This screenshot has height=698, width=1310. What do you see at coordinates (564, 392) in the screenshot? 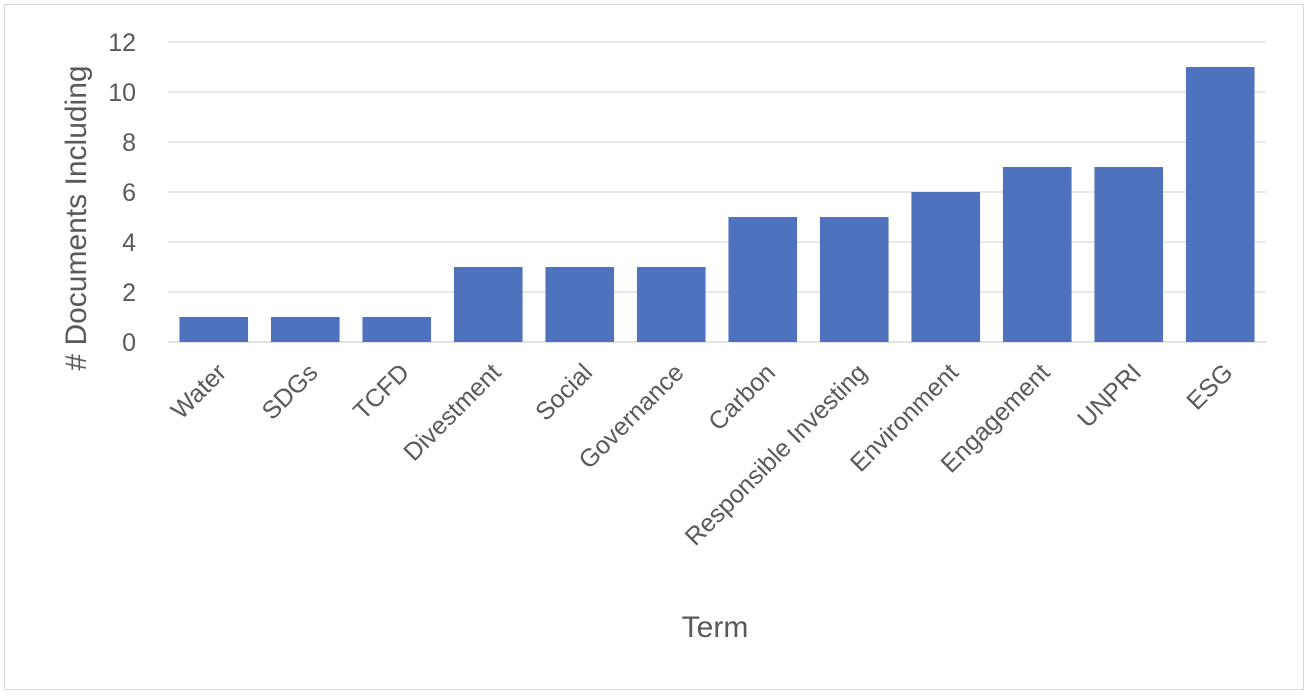
I see `x-tick-label: Social` at bounding box center [564, 392].